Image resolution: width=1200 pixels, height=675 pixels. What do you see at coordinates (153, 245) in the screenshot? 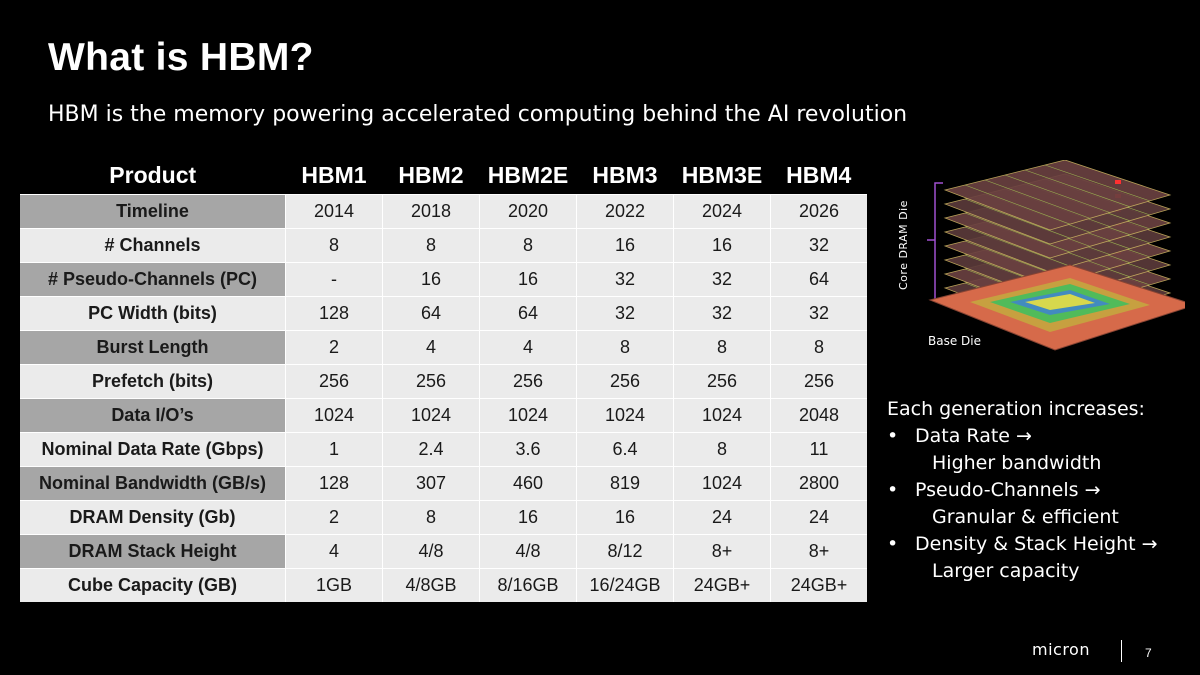
I see `row-label: # Channels` at bounding box center [153, 245].